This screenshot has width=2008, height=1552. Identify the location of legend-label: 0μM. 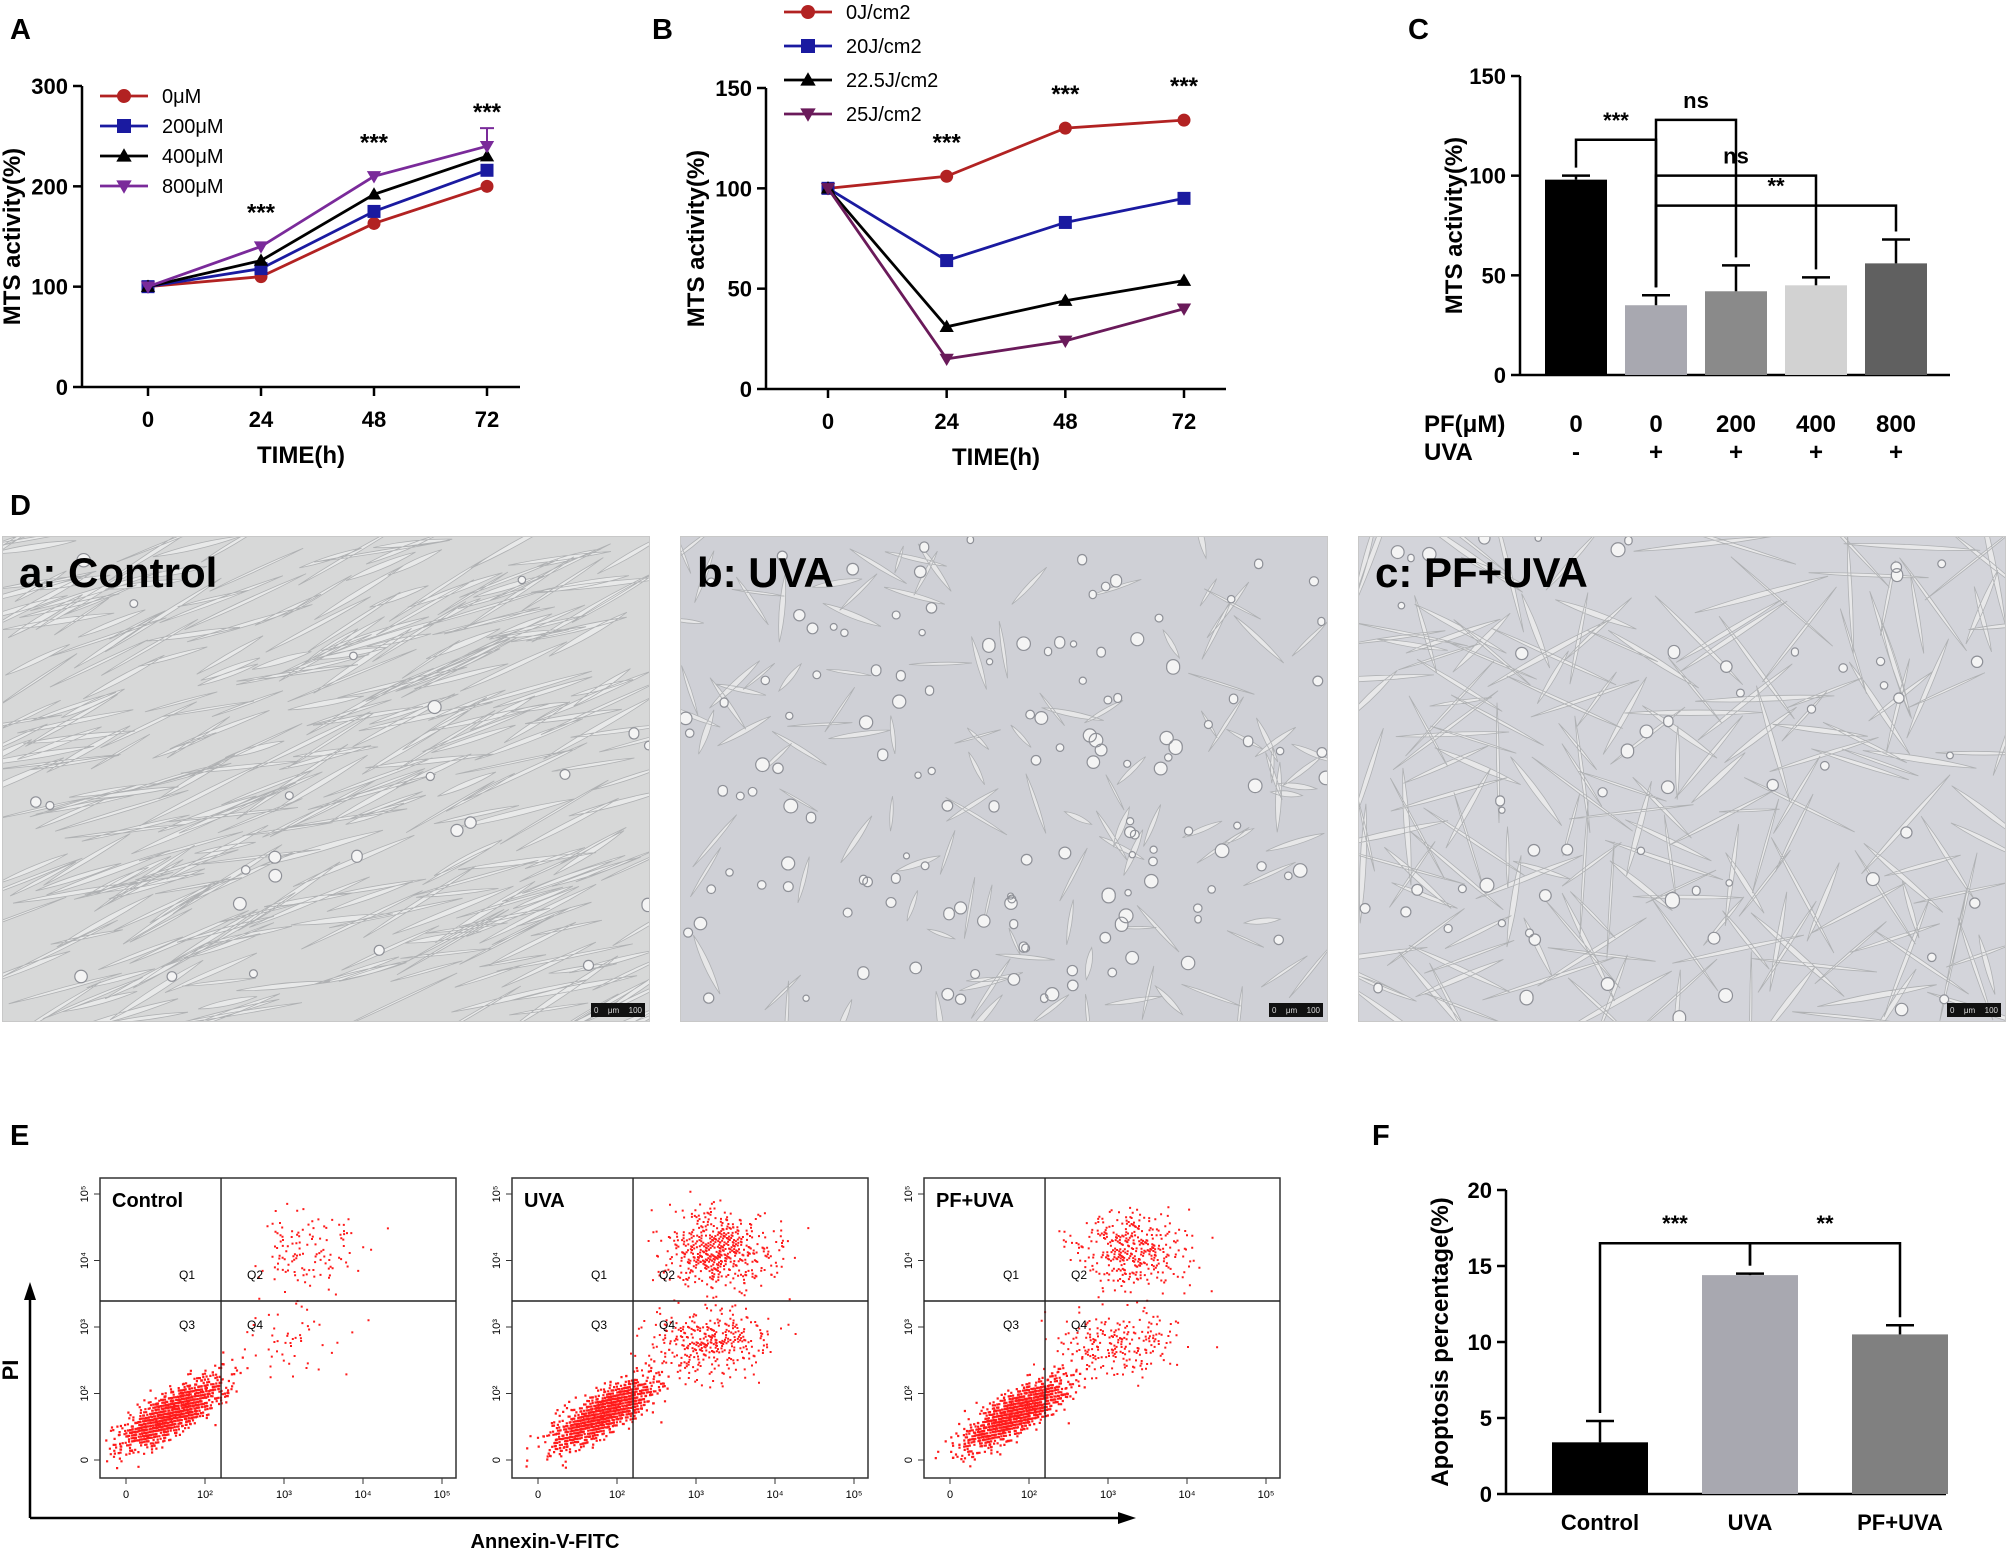
(181, 97).